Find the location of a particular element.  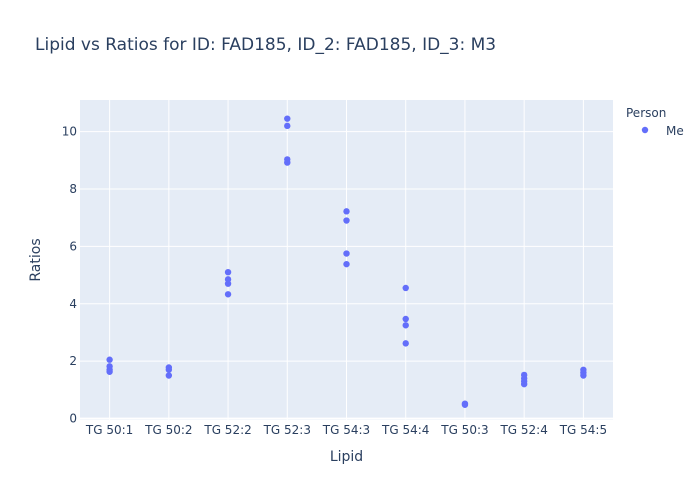

x-tick-label: TG 52:3 is located at coordinates (287, 430).